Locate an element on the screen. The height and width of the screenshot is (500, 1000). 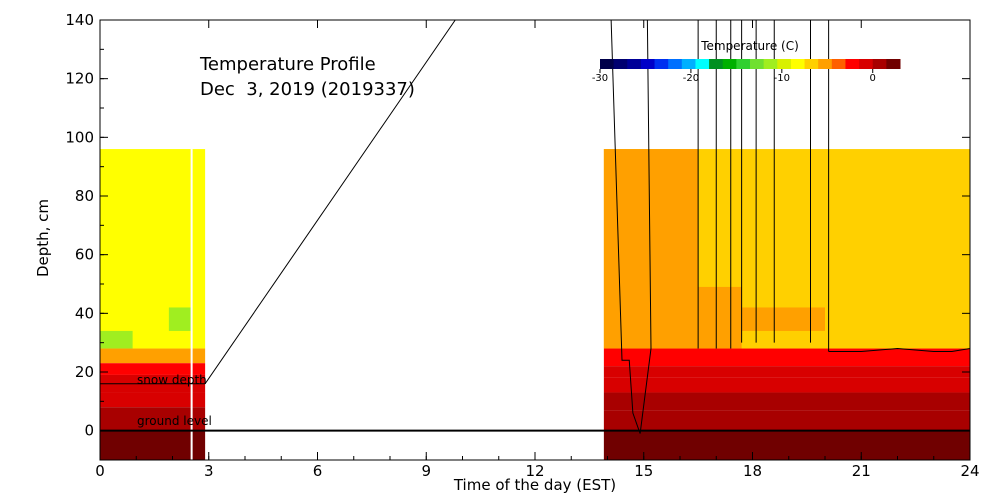
data-gap is located at coordinates (191, 305).